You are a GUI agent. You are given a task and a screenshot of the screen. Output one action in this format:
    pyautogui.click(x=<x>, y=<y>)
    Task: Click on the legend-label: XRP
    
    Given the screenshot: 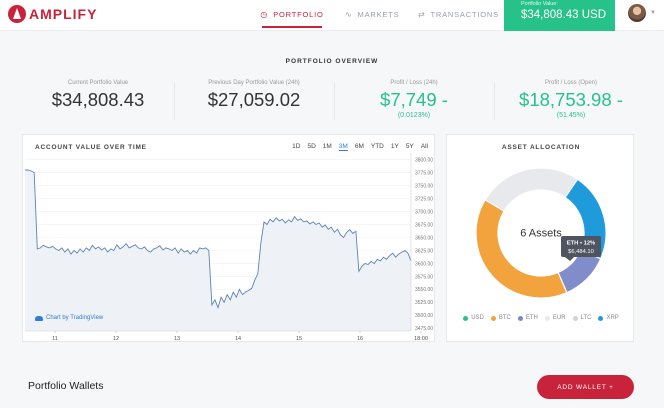 What is the action you would take?
    pyautogui.click(x=612, y=318)
    